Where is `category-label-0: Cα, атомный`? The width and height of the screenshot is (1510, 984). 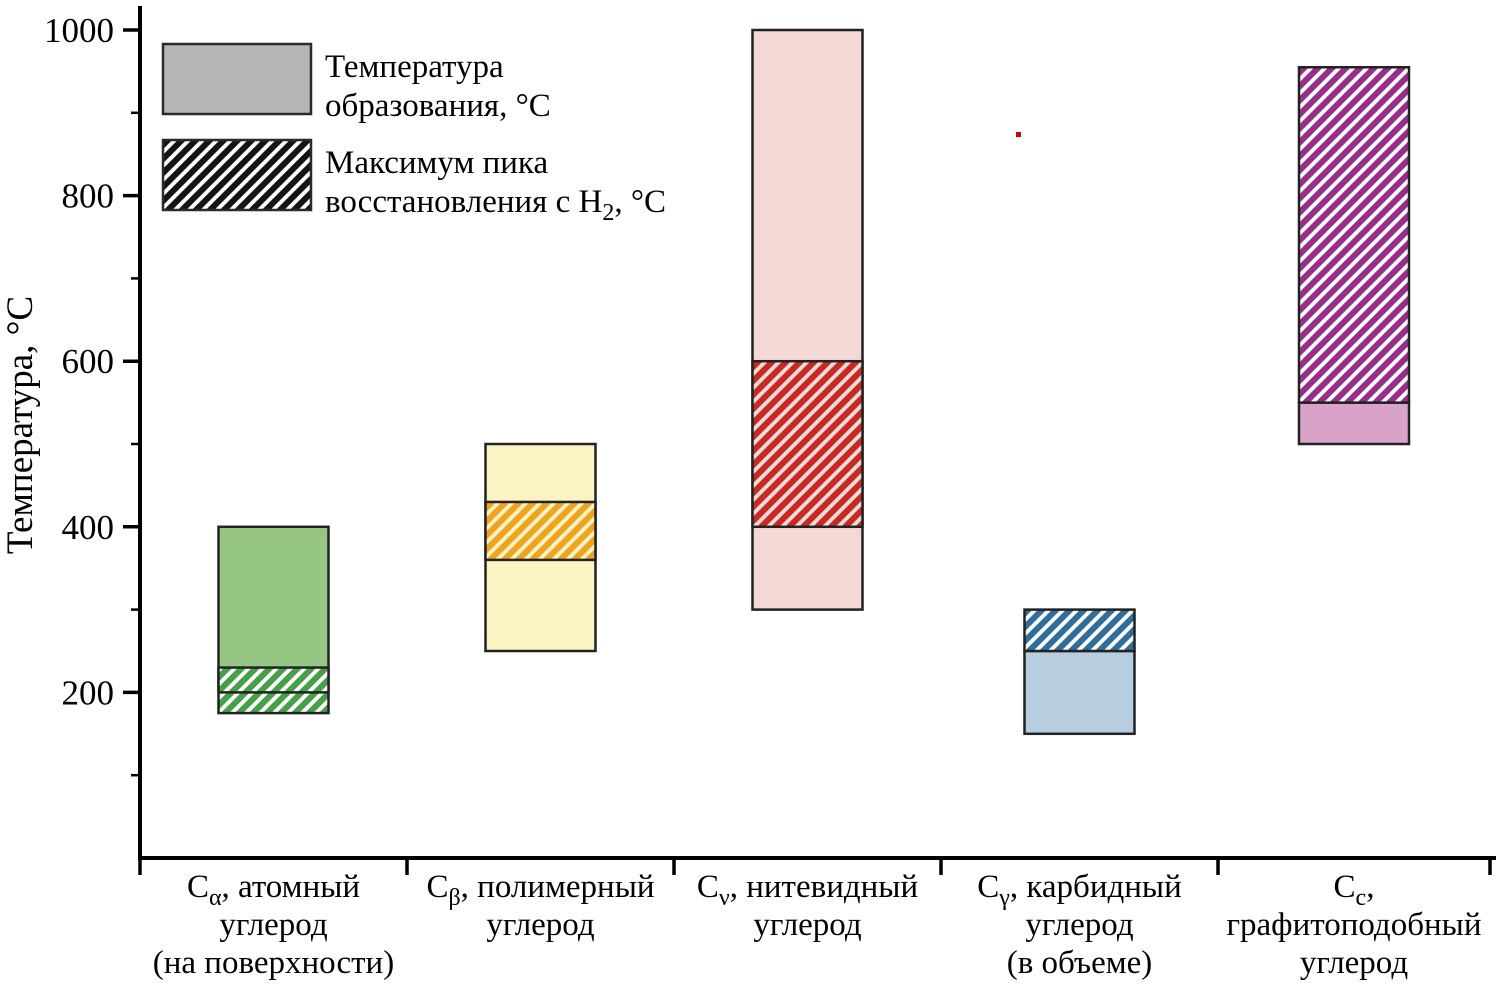
category-label-0: Cα, атомный is located at coordinates (273, 890).